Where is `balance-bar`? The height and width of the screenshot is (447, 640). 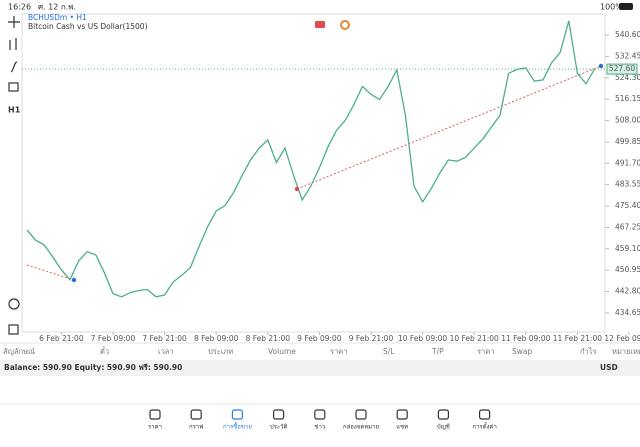 balance-bar is located at coordinates (320, 368).